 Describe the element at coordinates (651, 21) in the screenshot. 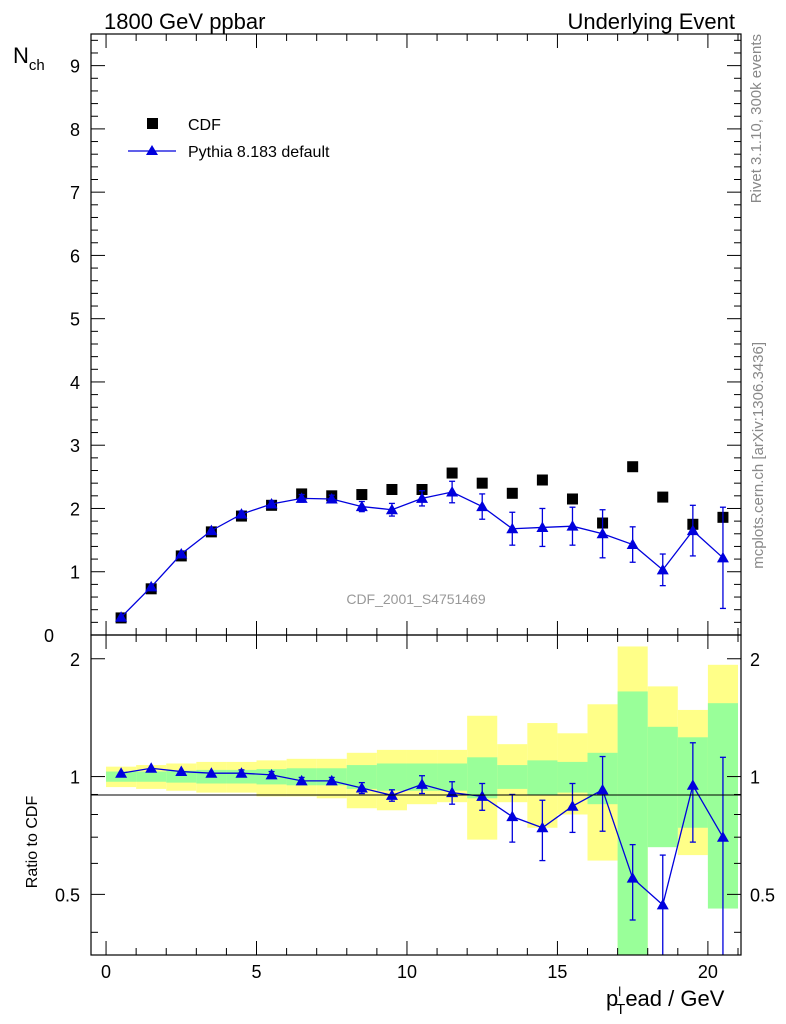

I see `title-right: Underlying Event` at that location.